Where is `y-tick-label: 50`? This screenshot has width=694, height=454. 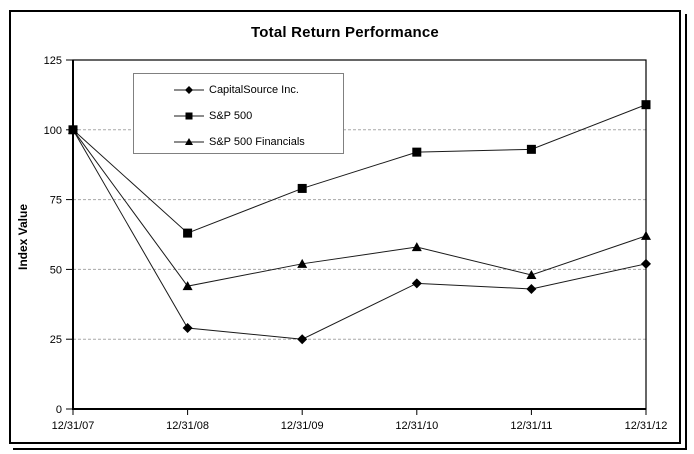 y-tick-label: 50 is located at coordinates (56, 270).